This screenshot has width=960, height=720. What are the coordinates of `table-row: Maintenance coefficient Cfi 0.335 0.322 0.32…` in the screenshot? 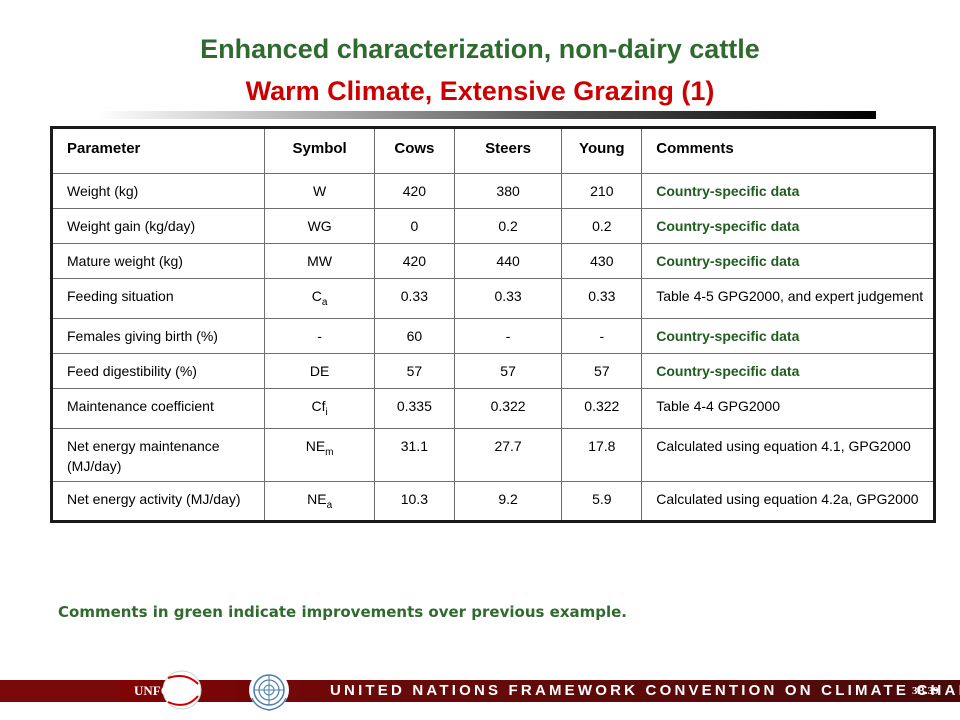 It's located at (492, 408).